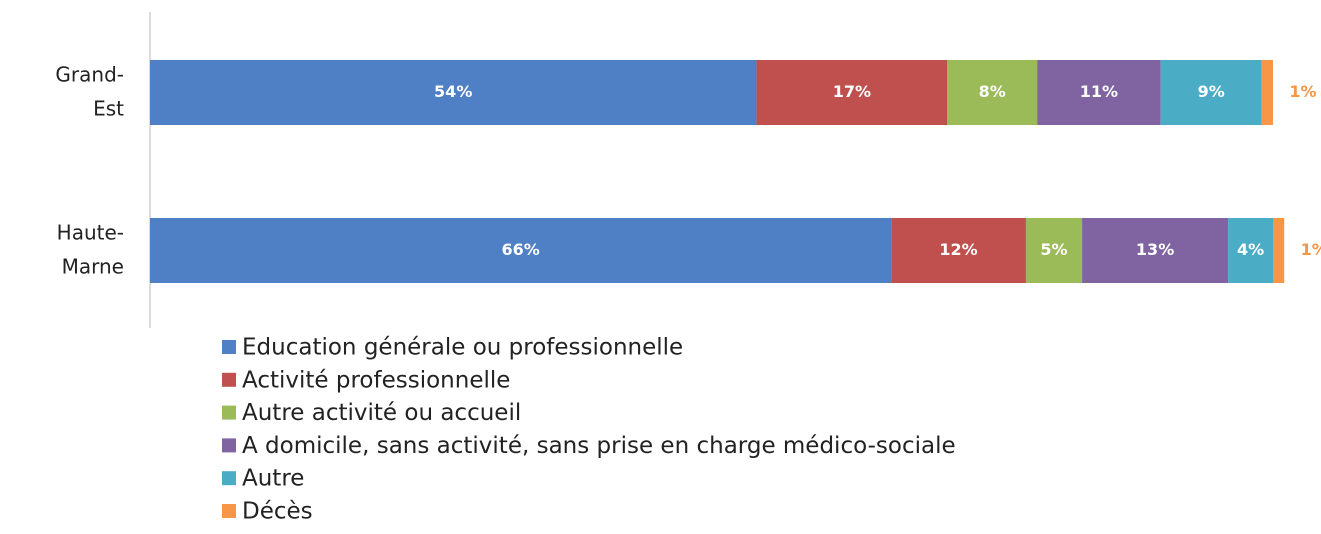  Describe the element at coordinates (89, 91) in the screenshot. I see `category-label: Grand-Est` at that location.